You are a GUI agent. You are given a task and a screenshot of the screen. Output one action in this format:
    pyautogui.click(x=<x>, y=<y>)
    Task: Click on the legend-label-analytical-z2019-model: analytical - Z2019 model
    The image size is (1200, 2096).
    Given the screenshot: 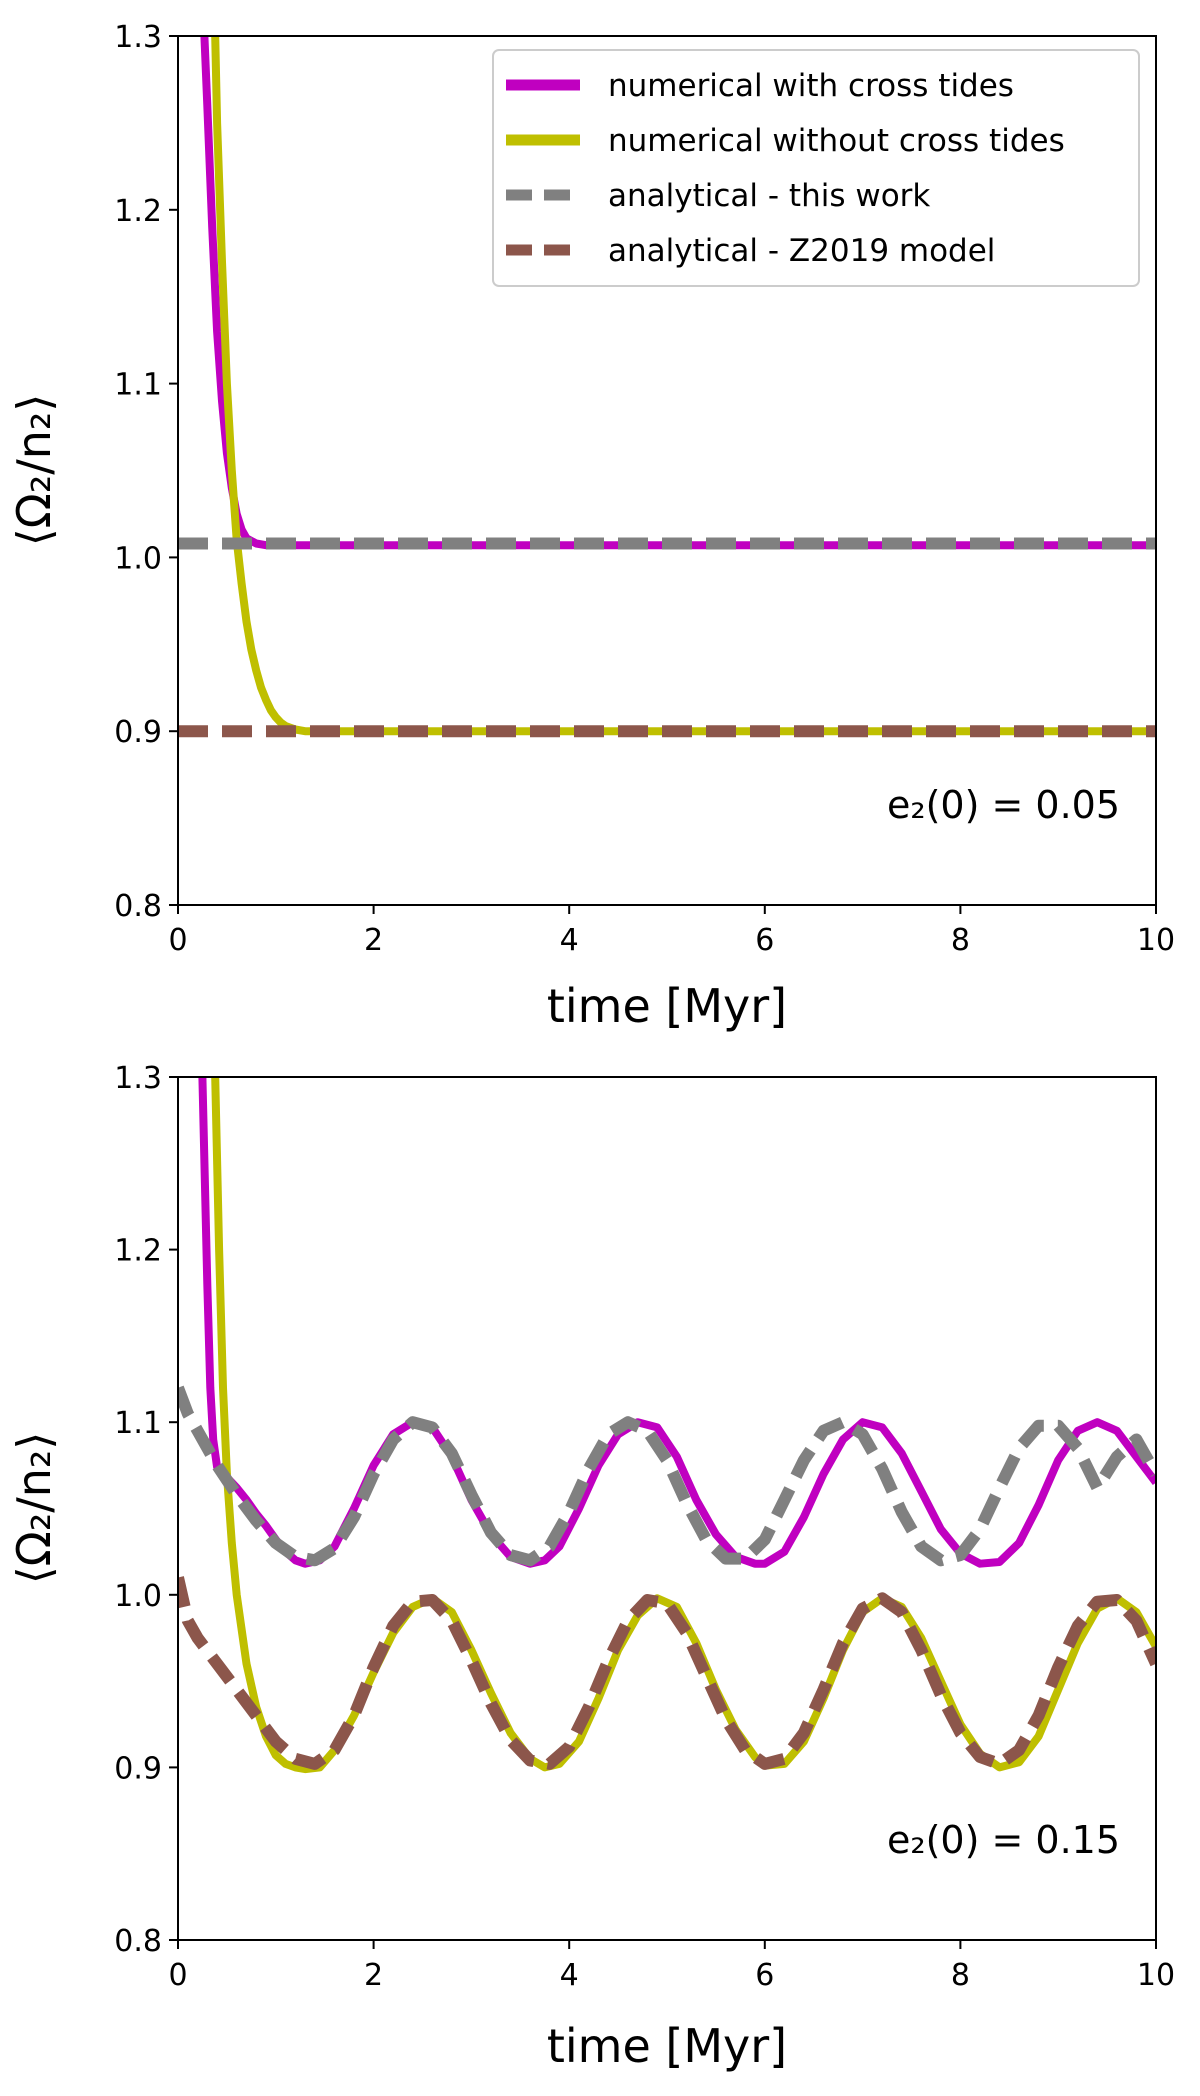 What is the action you would take?
    pyautogui.click(x=801, y=251)
    